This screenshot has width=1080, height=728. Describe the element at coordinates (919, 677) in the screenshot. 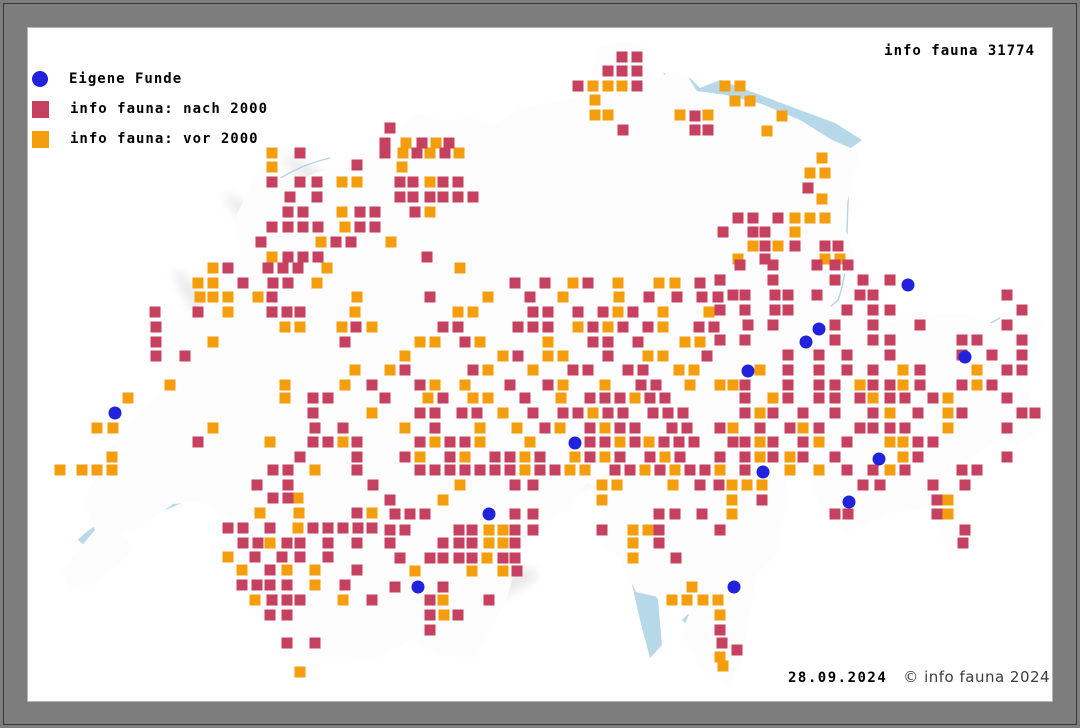

I see `footer: 28.09.2024 © info fauna 2024` at that location.